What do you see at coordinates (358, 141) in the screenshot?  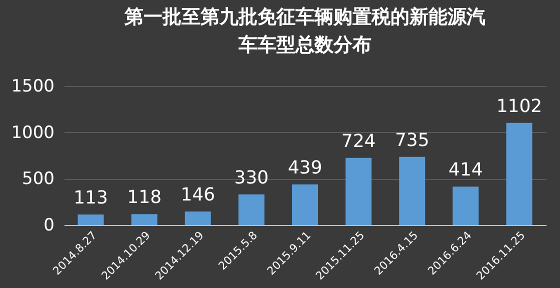 I see `data-label: 724` at bounding box center [358, 141].